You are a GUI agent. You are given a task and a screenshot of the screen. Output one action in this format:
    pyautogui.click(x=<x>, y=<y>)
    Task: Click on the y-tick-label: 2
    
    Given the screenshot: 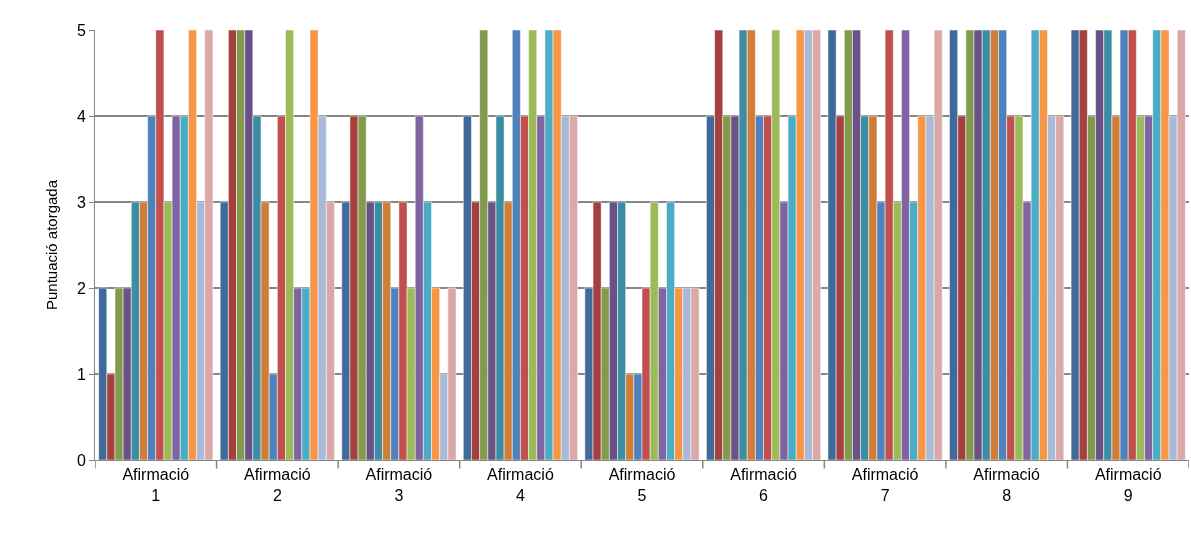 What is the action you would take?
    pyautogui.click(x=81, y=288)
    